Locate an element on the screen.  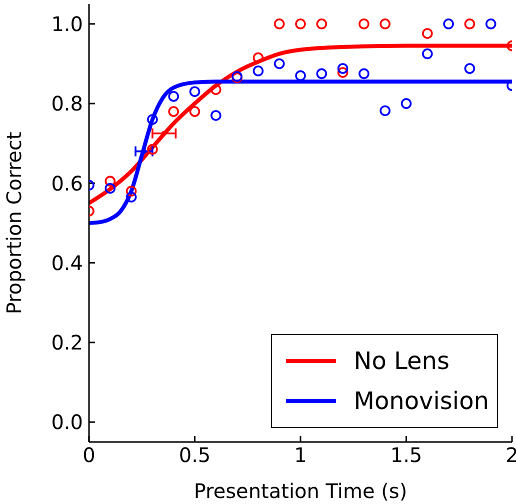
y-axis-title: Proportion Correct is located at coordinates (14, 223).